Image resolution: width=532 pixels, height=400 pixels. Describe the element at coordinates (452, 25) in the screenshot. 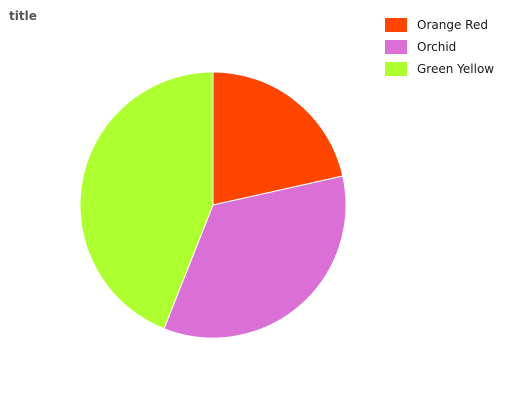

I see `legend-label-orange-red: Orange Red` at that location.